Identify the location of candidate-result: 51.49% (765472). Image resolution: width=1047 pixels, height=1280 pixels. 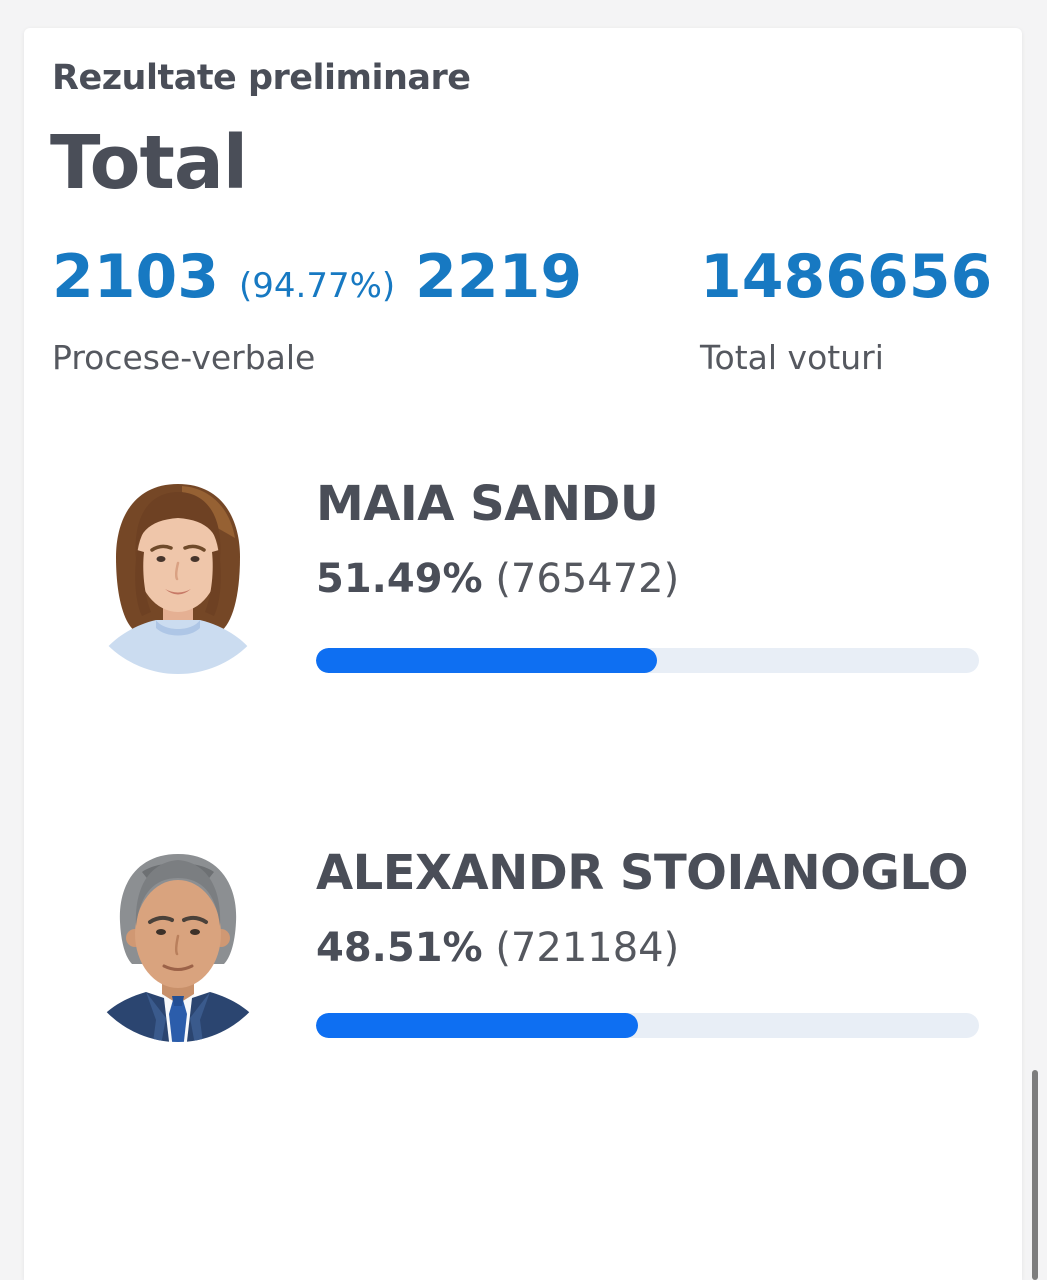
(497, 579).